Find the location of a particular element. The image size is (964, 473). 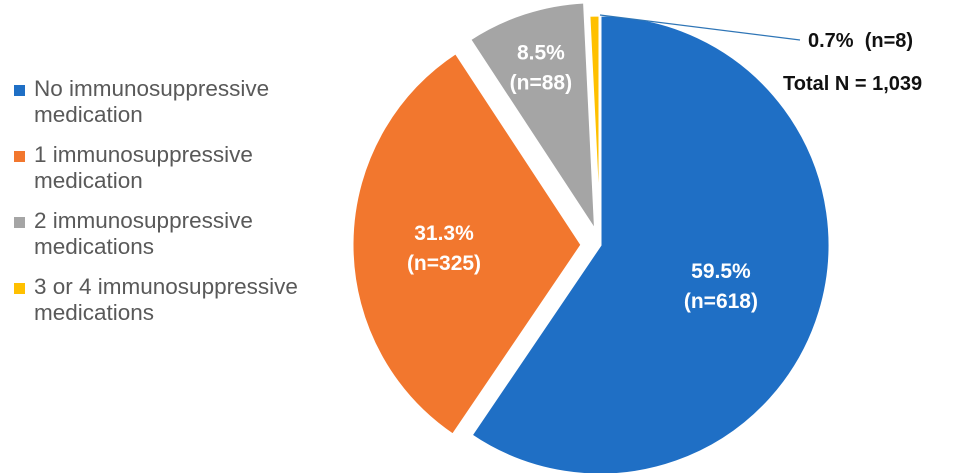

legend-label-line1: 1 immunosuppressive is located at coordinates (143, 154).